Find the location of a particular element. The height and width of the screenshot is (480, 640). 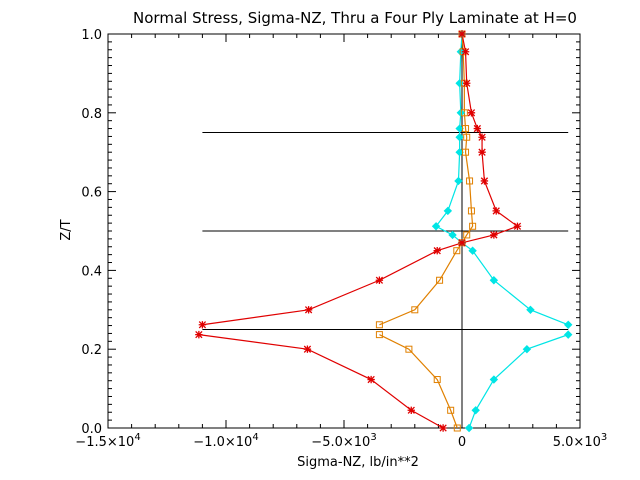

x-tick-label: −5.0×10³ is located at coordinates (343, 441).